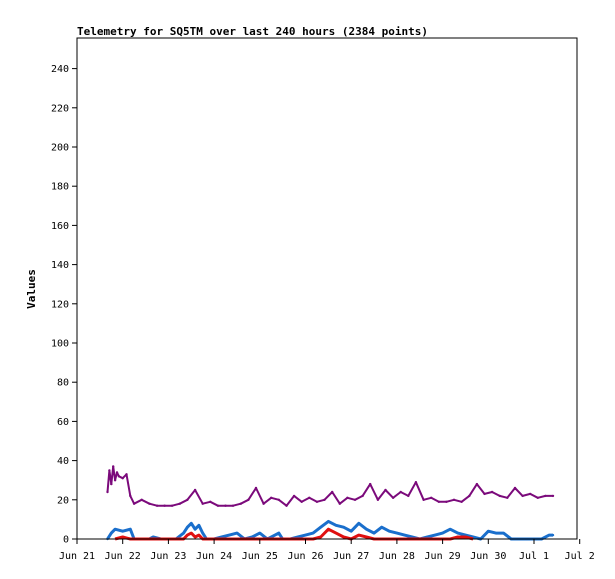 This screenshot has height=579, width=615. Describe the element at coordinates (397, 556) in the screenshot. I see `x-tick-label: Jun 28` at that location.